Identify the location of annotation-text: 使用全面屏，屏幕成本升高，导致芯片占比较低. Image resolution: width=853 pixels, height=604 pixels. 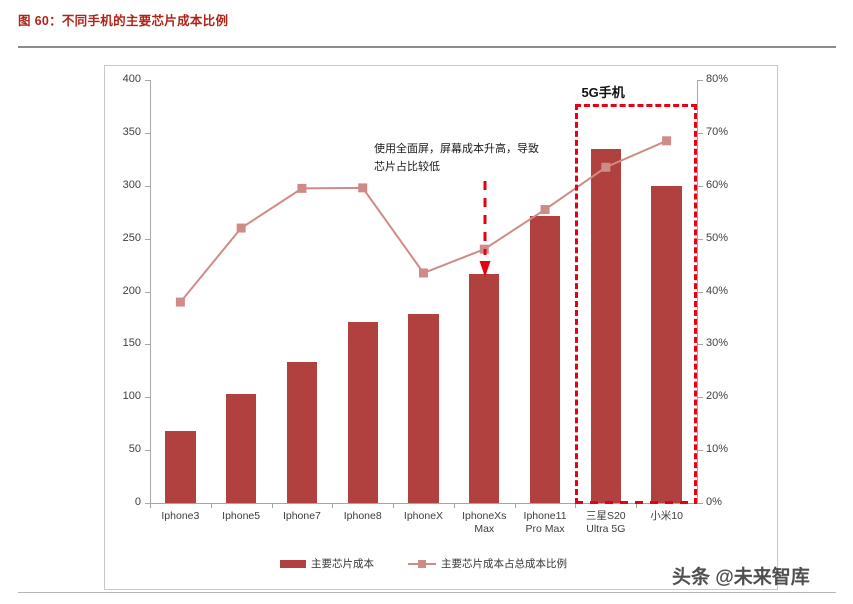
(456, 158).